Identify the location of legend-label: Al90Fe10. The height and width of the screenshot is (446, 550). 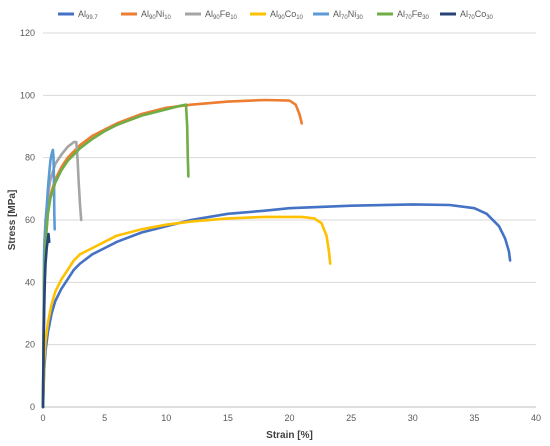
(221, 15).